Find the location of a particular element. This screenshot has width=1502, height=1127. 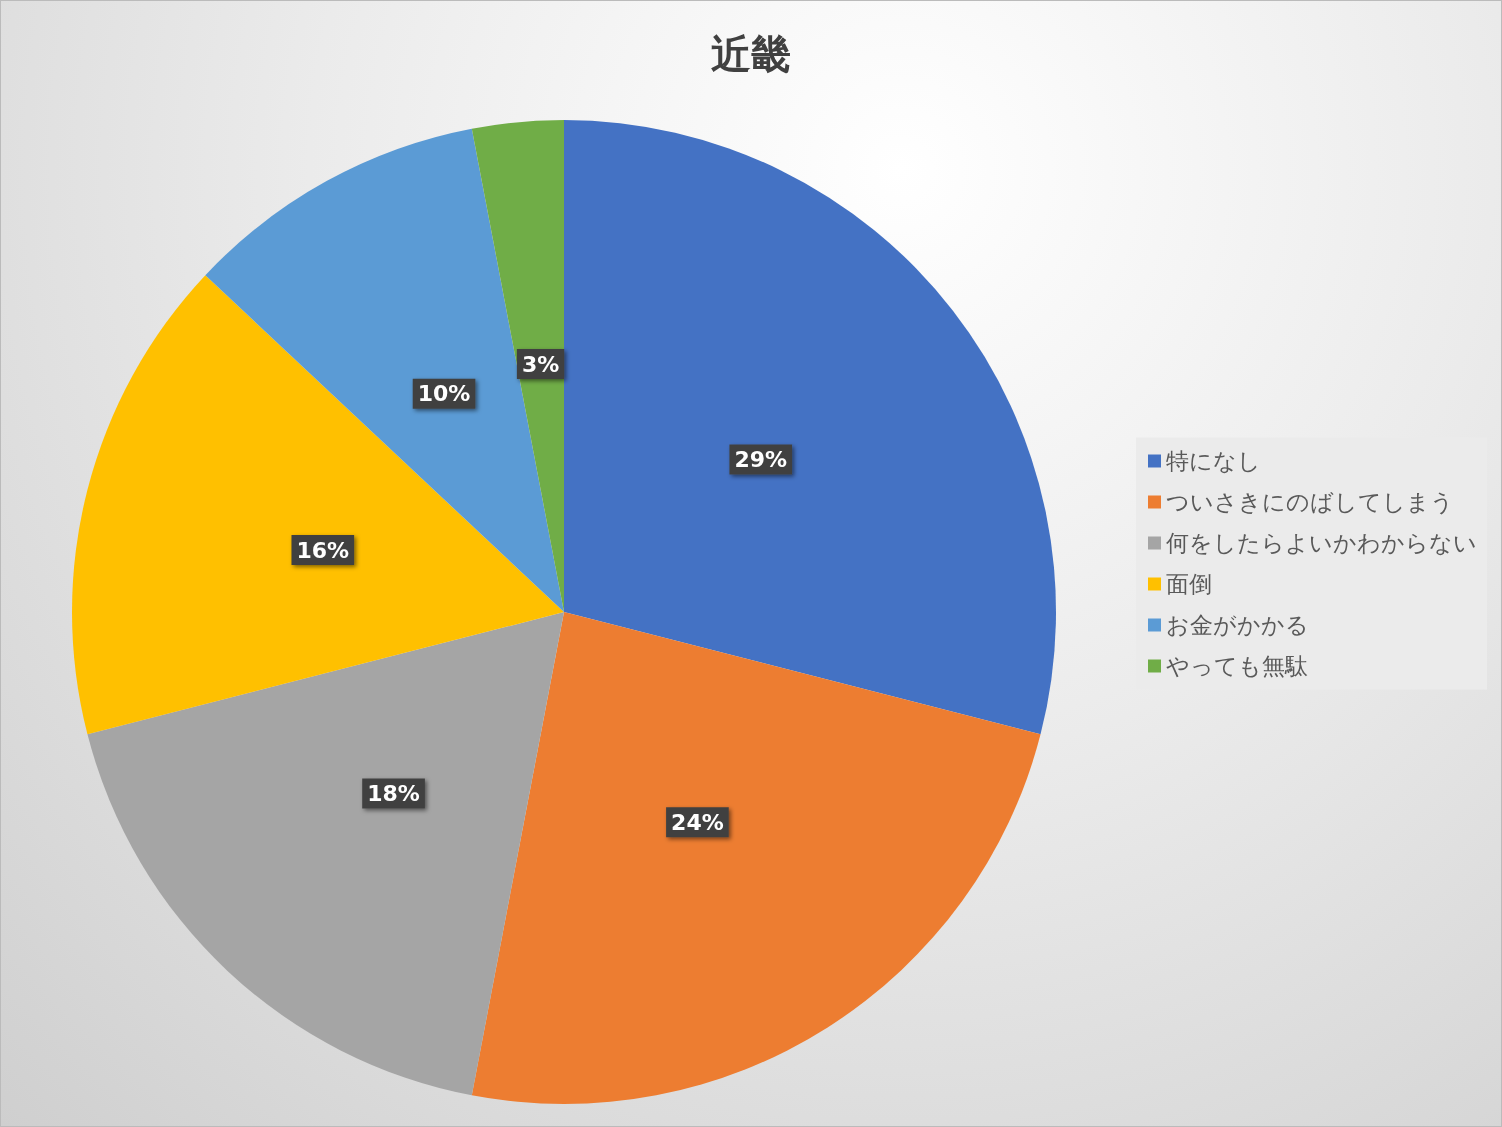

data-label: 18% is located at coordinates (393, 794).